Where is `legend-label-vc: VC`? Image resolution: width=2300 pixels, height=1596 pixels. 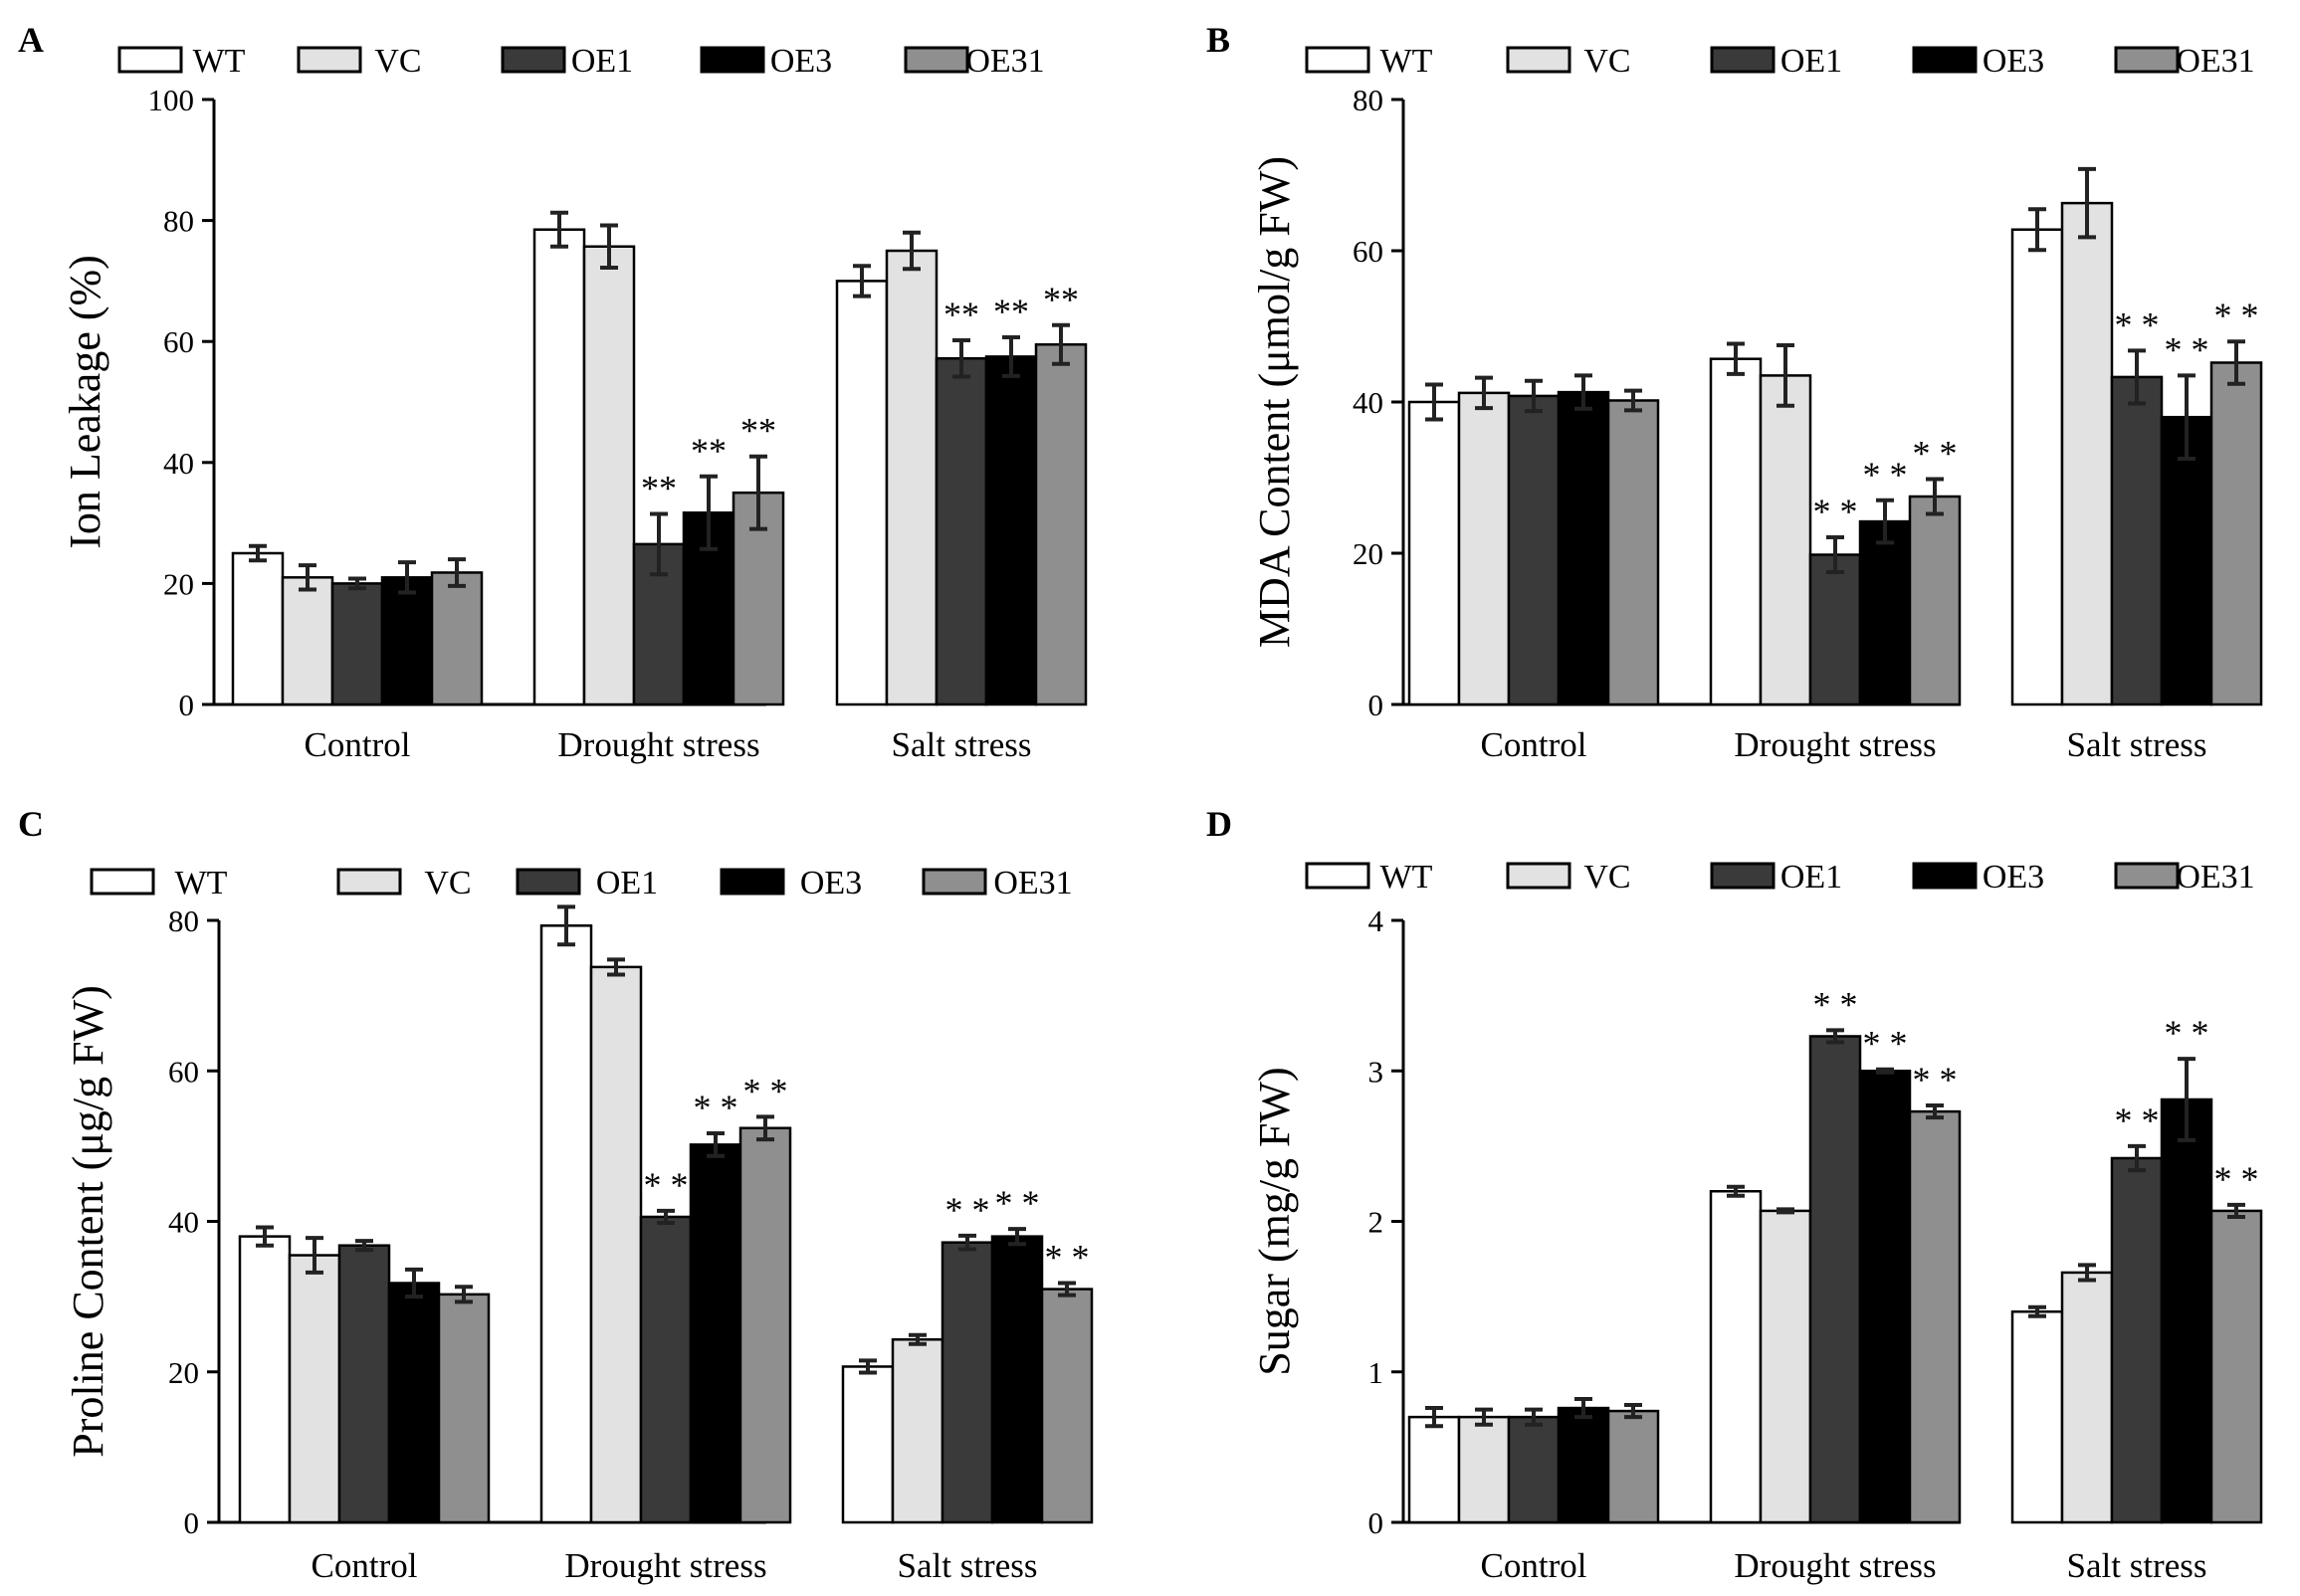 legend-label-vc: VC is located at coordinates (1606, 878).